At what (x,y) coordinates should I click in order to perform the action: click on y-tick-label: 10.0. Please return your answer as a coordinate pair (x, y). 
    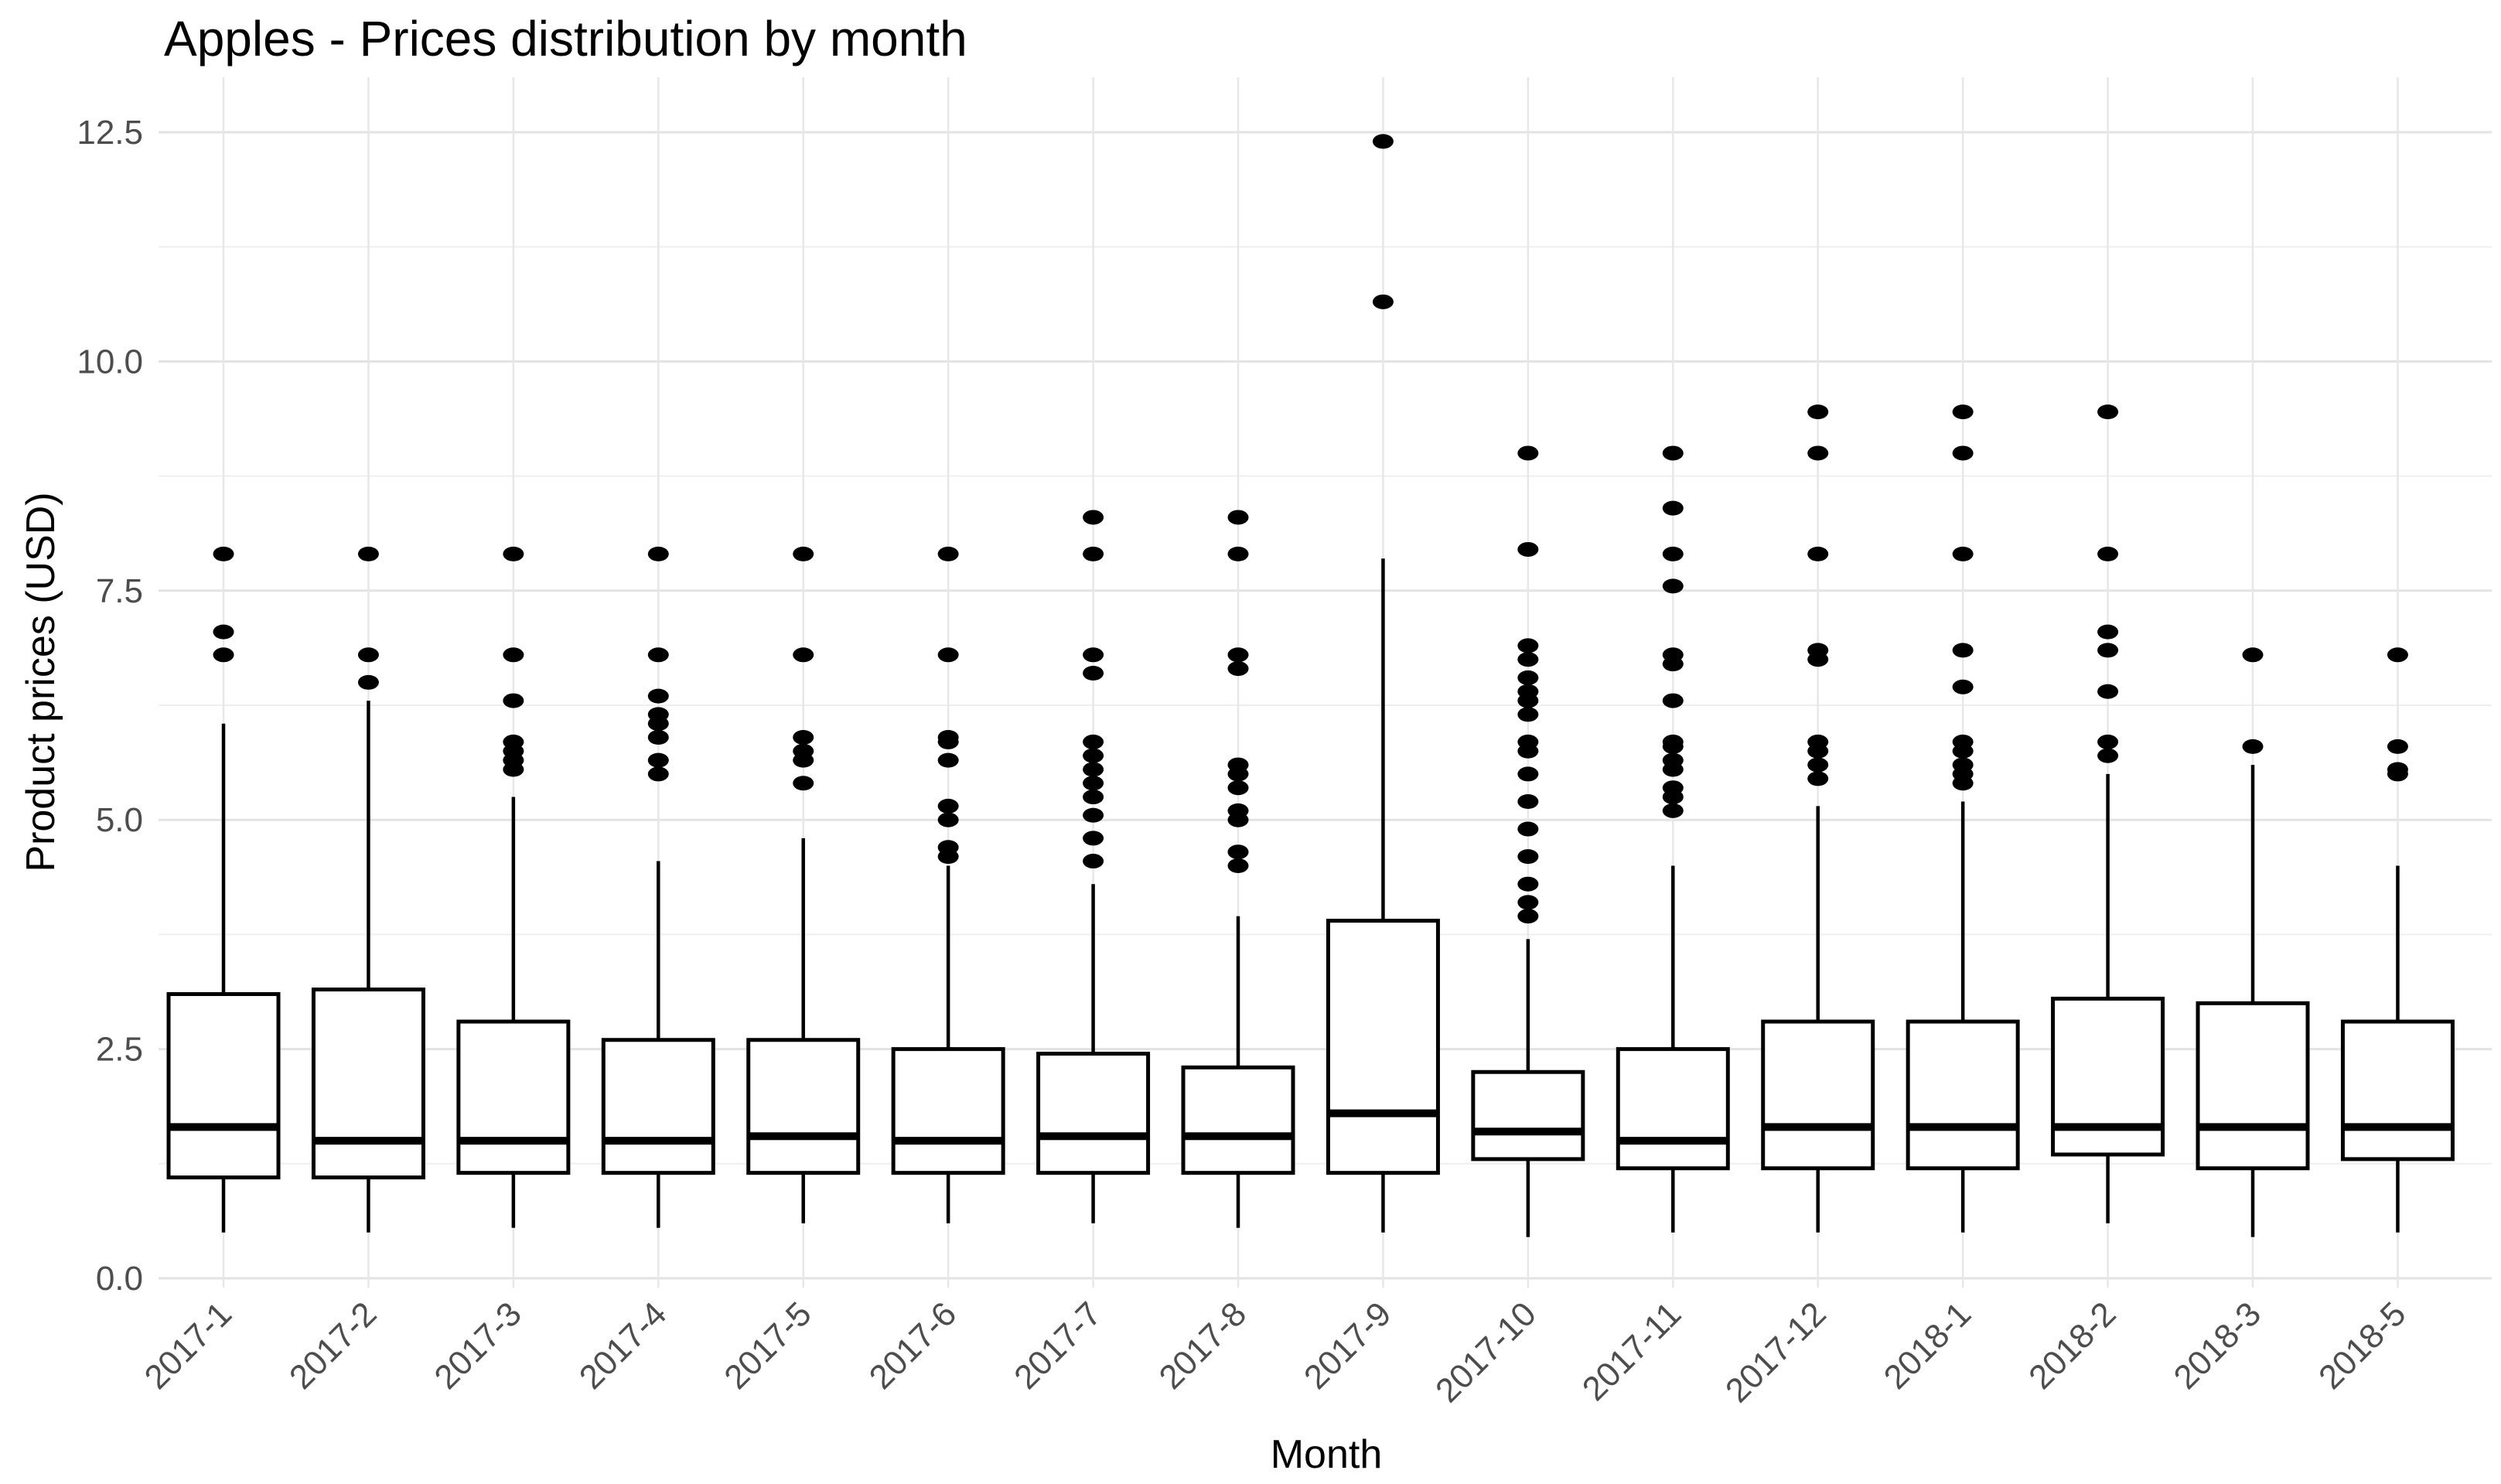
    Looking at the image, I should click on (110, 362).